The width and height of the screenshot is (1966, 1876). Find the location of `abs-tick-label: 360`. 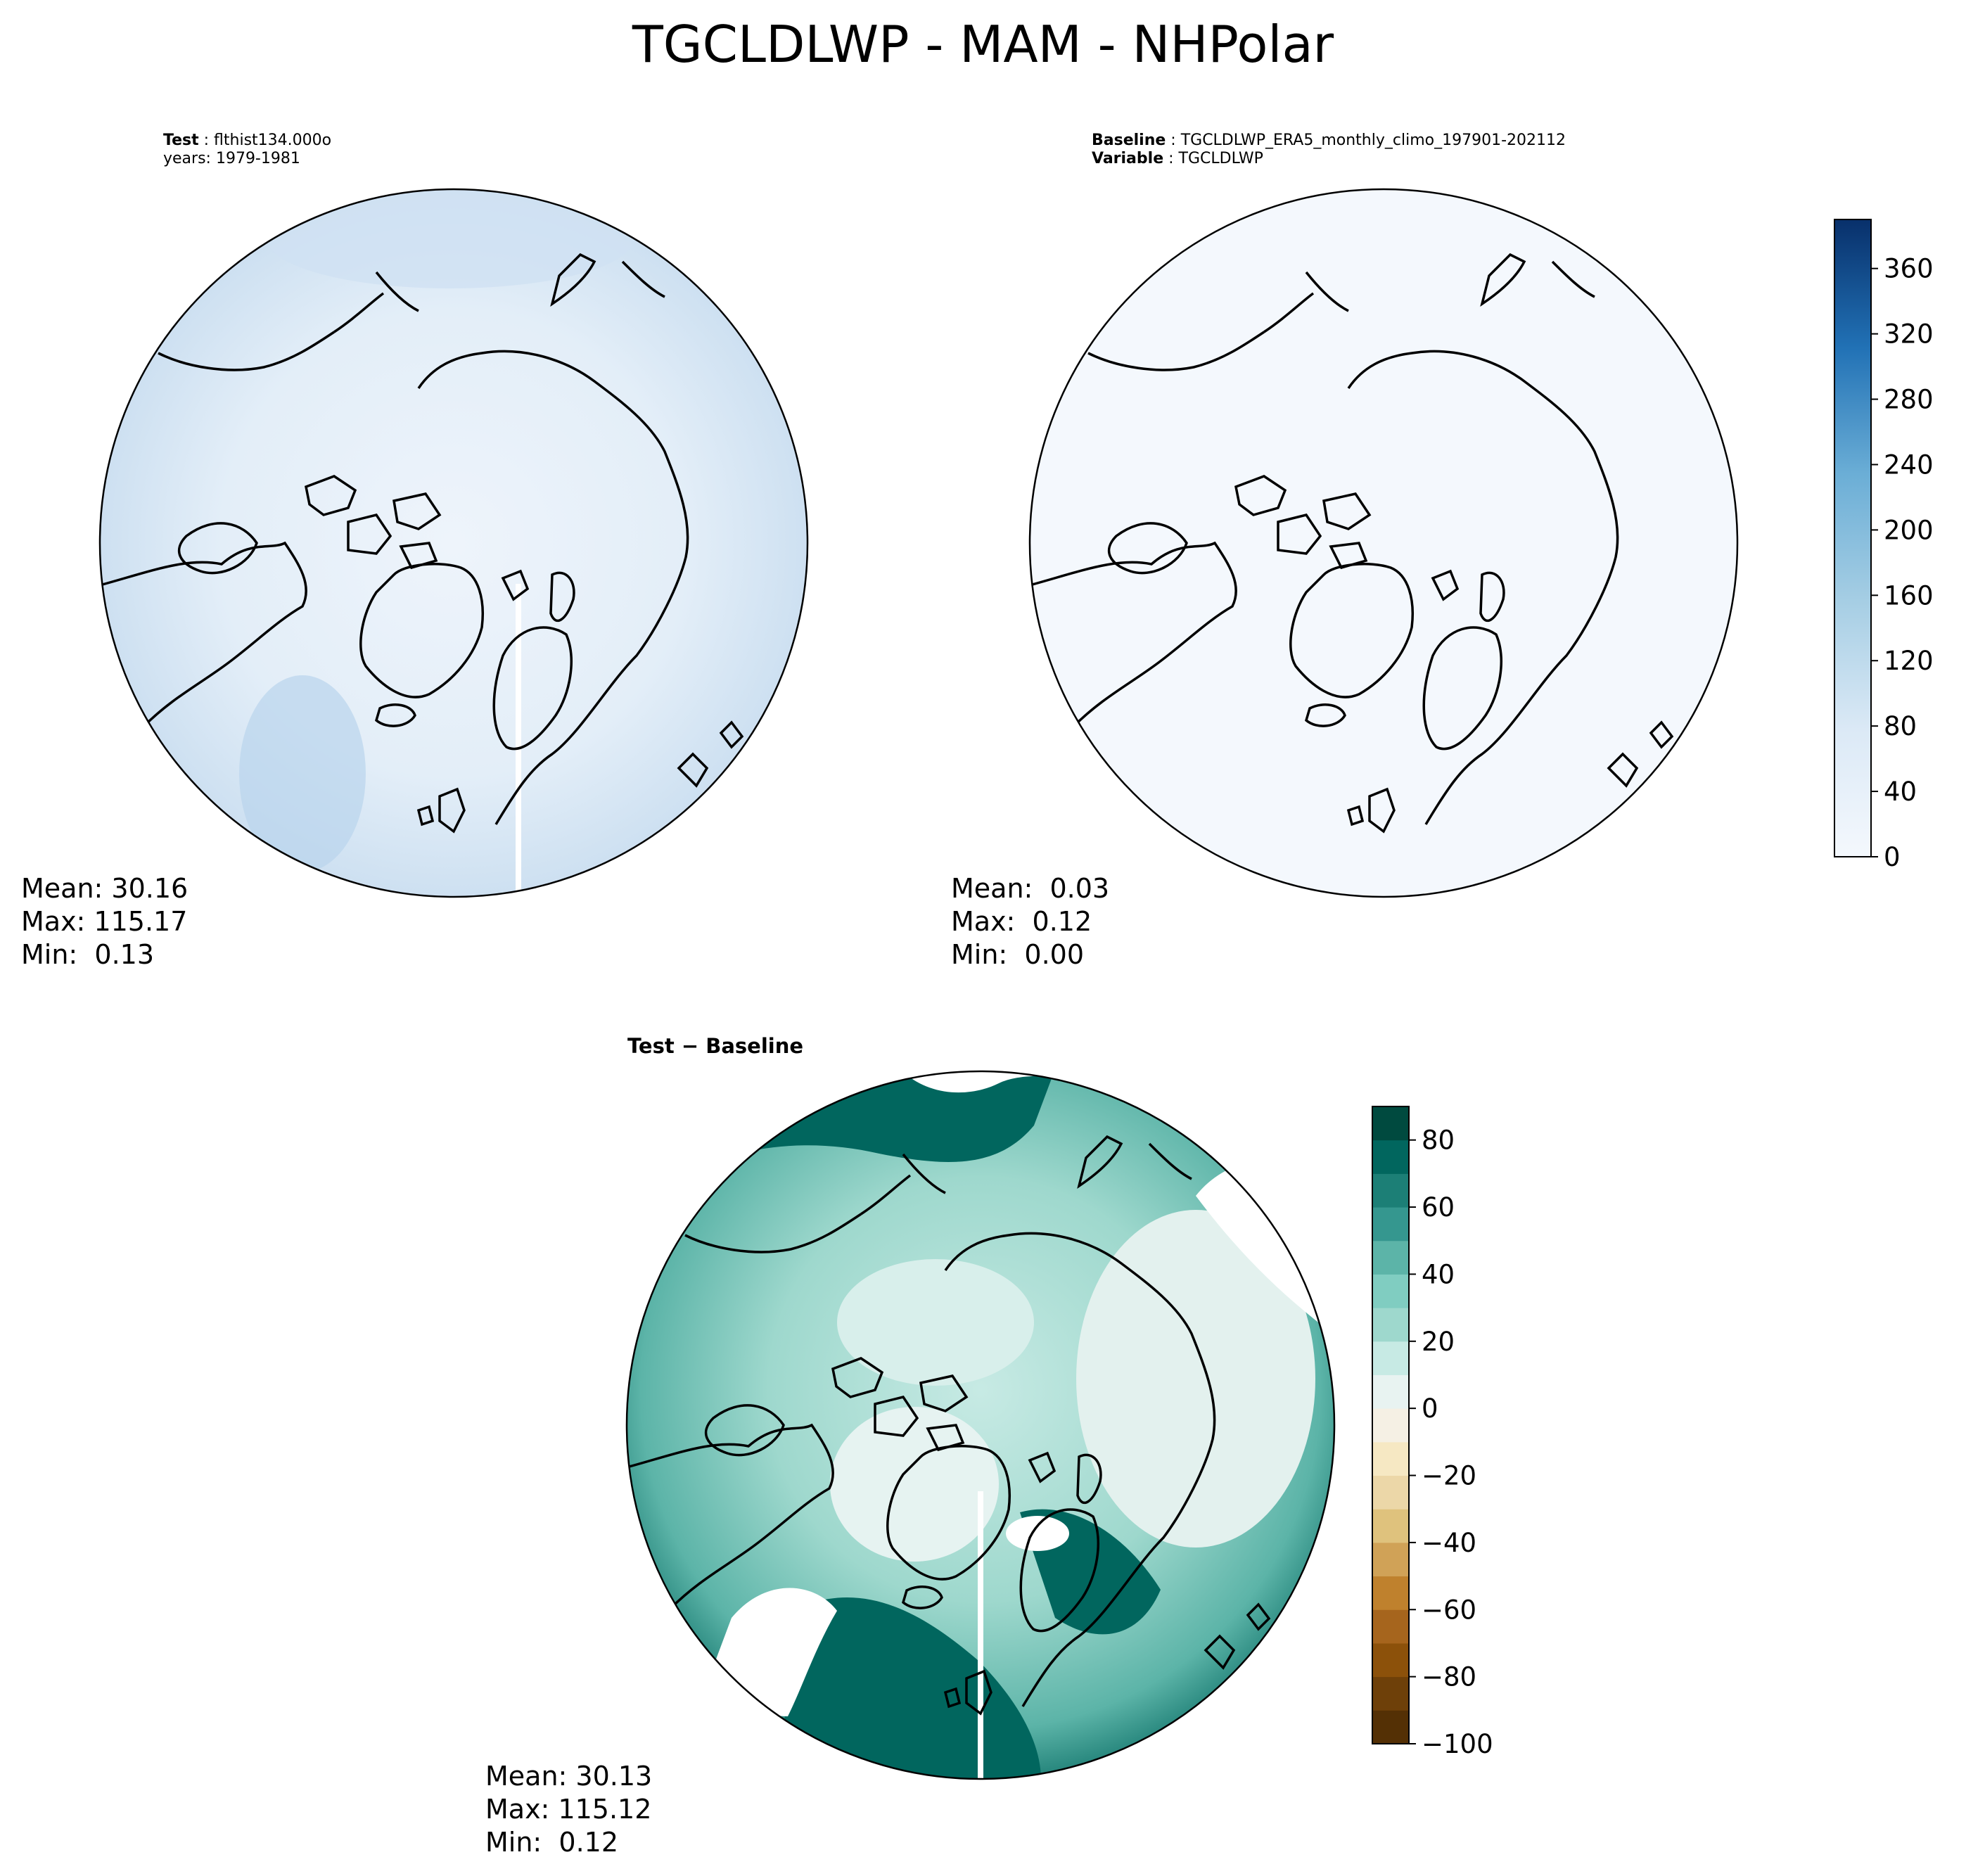

abs-tick-label: 360 is located at coordinates (1909, 269).